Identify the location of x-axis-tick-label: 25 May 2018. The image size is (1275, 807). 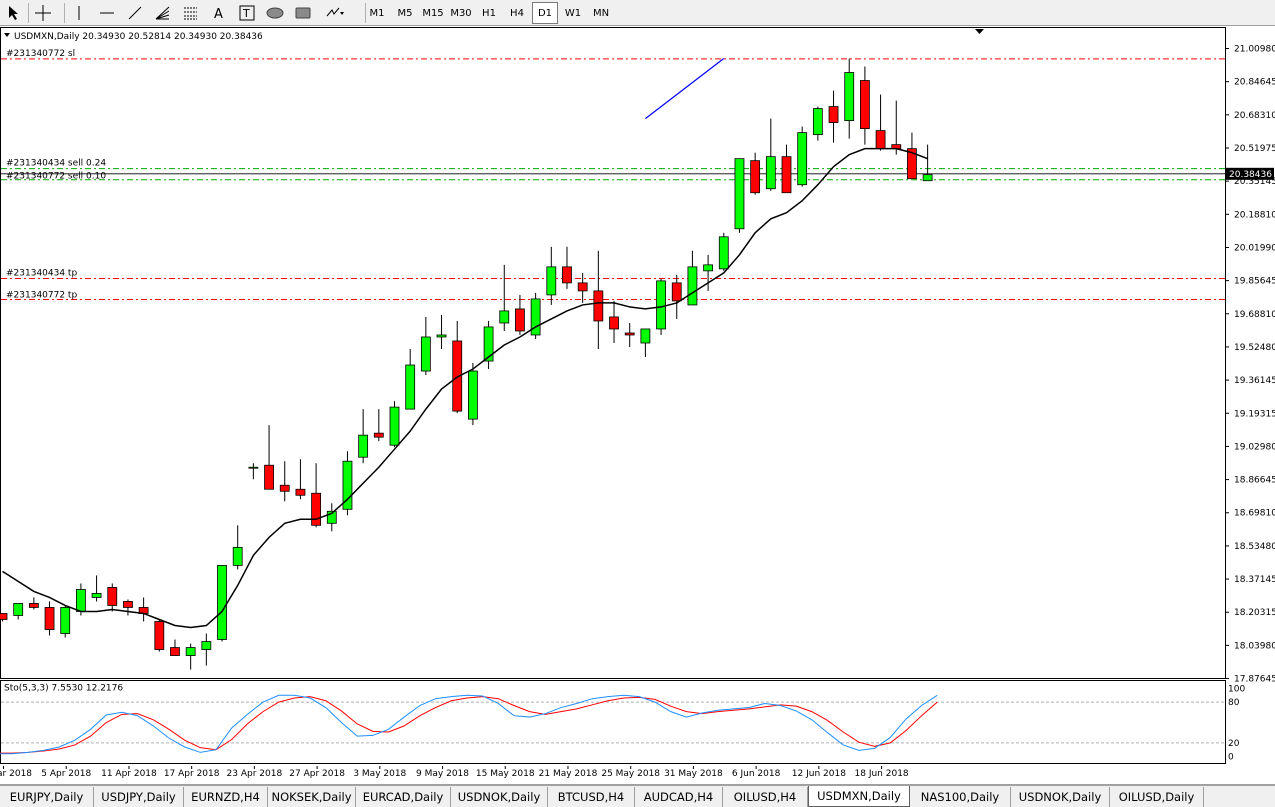
(630, 774).